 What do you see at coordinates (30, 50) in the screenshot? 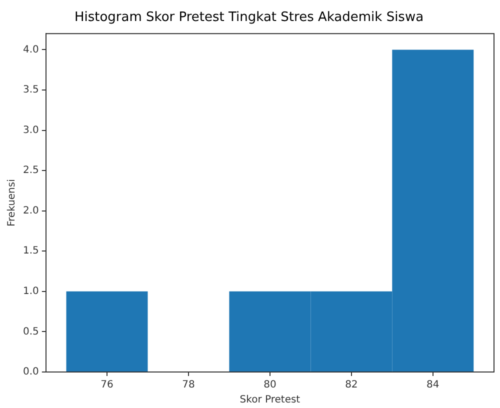
I see `y-tick-label: 4.0` at bounding box center [30, 50].